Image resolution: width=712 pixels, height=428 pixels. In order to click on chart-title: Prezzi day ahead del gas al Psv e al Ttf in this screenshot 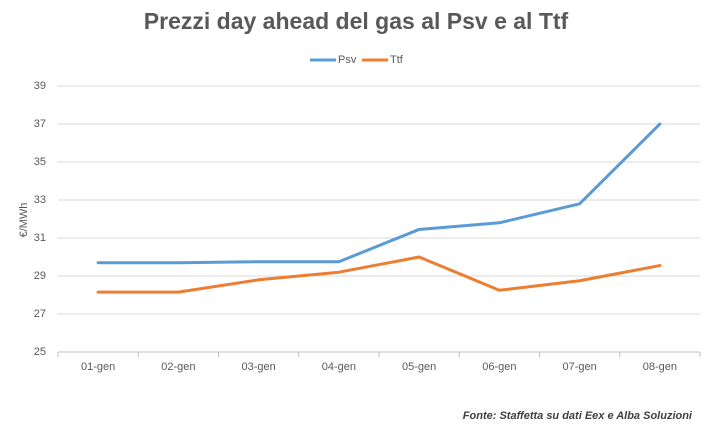, I will do `click(356, 21)`.